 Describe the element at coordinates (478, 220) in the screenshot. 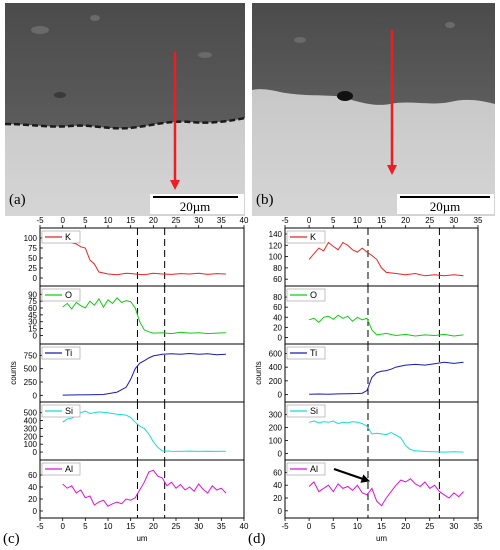

I see `x-tick-label-top: 35` at that location.